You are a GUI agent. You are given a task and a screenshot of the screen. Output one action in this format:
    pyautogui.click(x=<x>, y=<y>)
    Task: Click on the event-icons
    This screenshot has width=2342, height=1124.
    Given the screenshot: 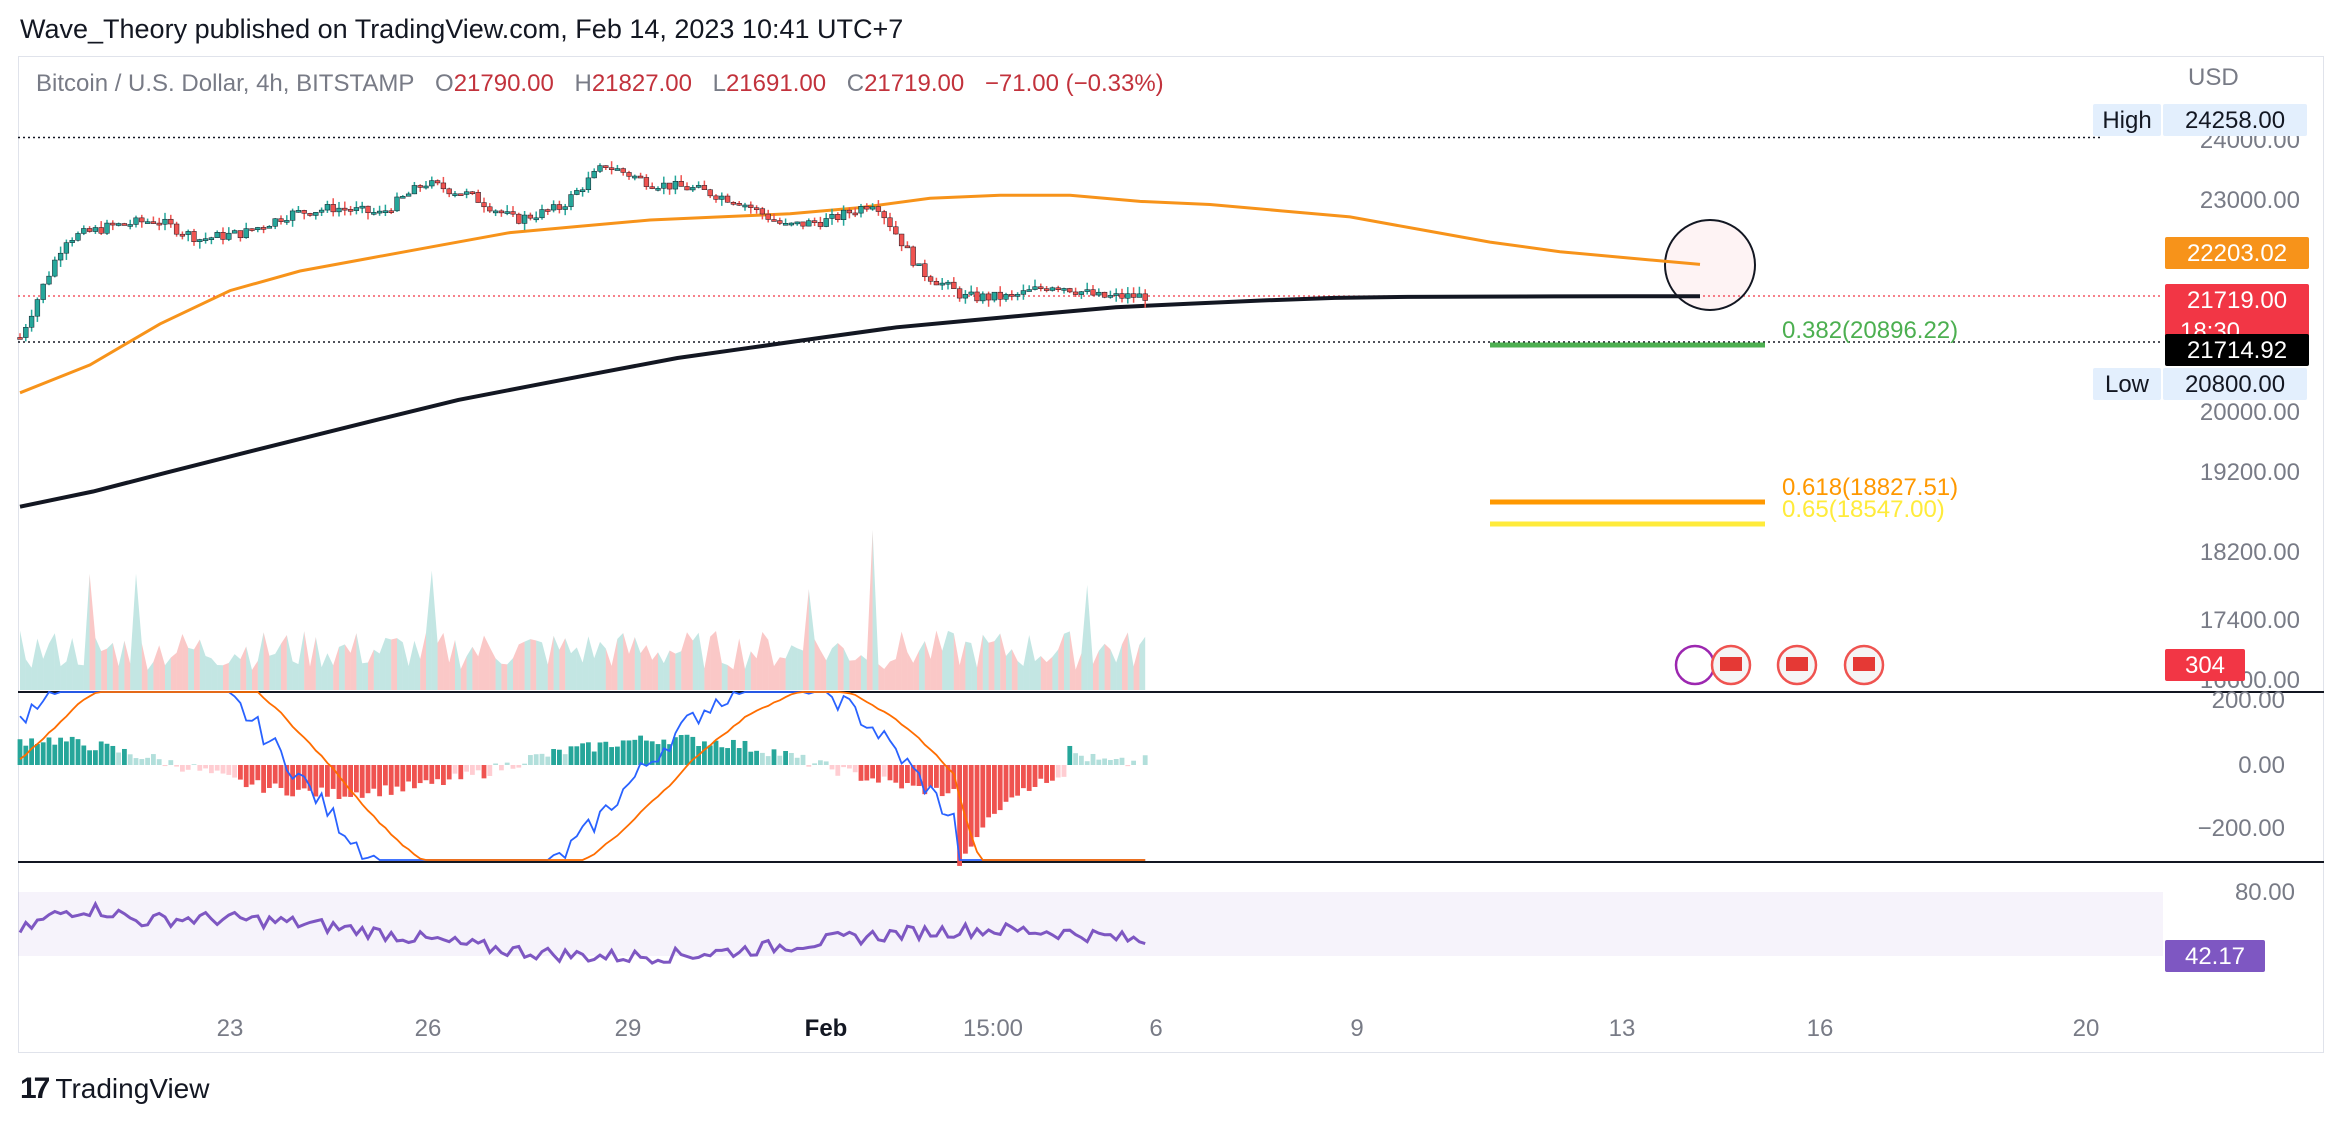 What is the action you would take?
    pyautogui.click(x=1779, y=665)
    